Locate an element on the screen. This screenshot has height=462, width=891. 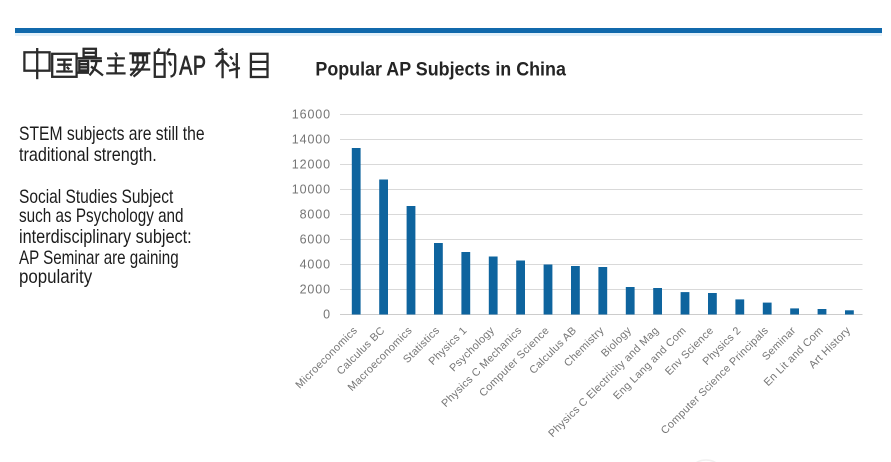
svg-text: 4000 is located at coordinates (315, 265).